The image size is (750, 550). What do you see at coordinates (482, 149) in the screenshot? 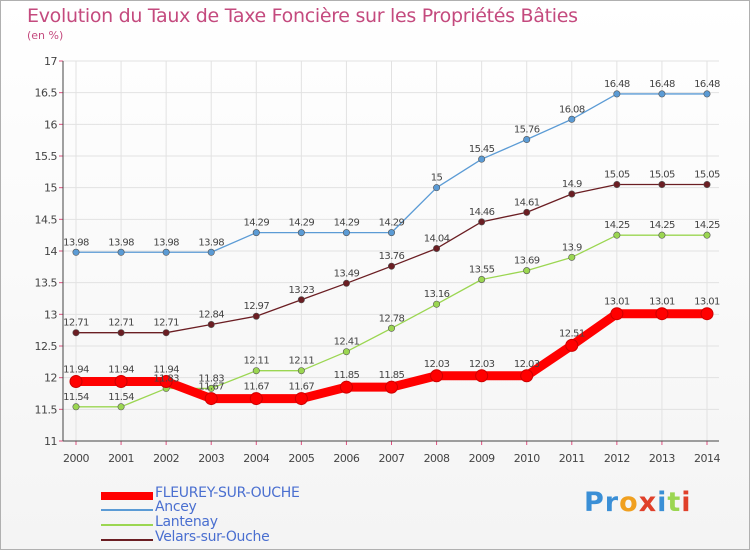
I see `data-label: 15.45` at bounding box center [482, 149].